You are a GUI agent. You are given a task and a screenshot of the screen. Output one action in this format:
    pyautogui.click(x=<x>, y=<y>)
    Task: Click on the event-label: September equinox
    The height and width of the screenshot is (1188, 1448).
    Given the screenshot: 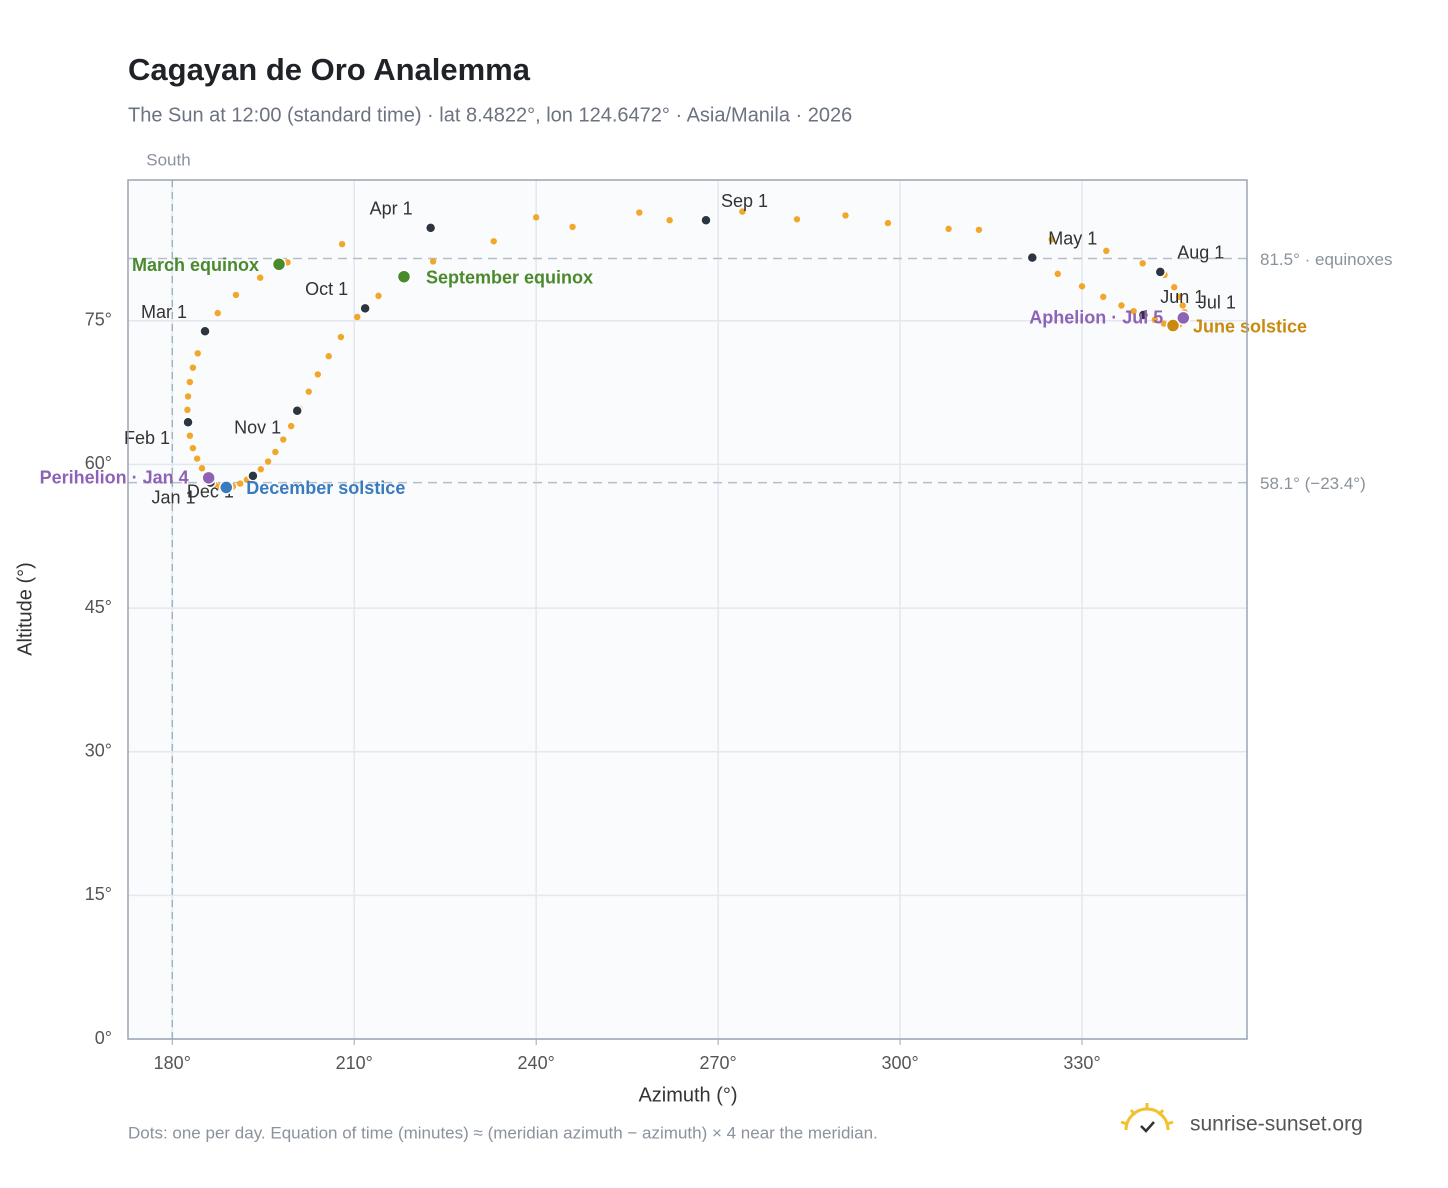 What is the action you would take?
    pyautogui.click(x=509, y=277)
    